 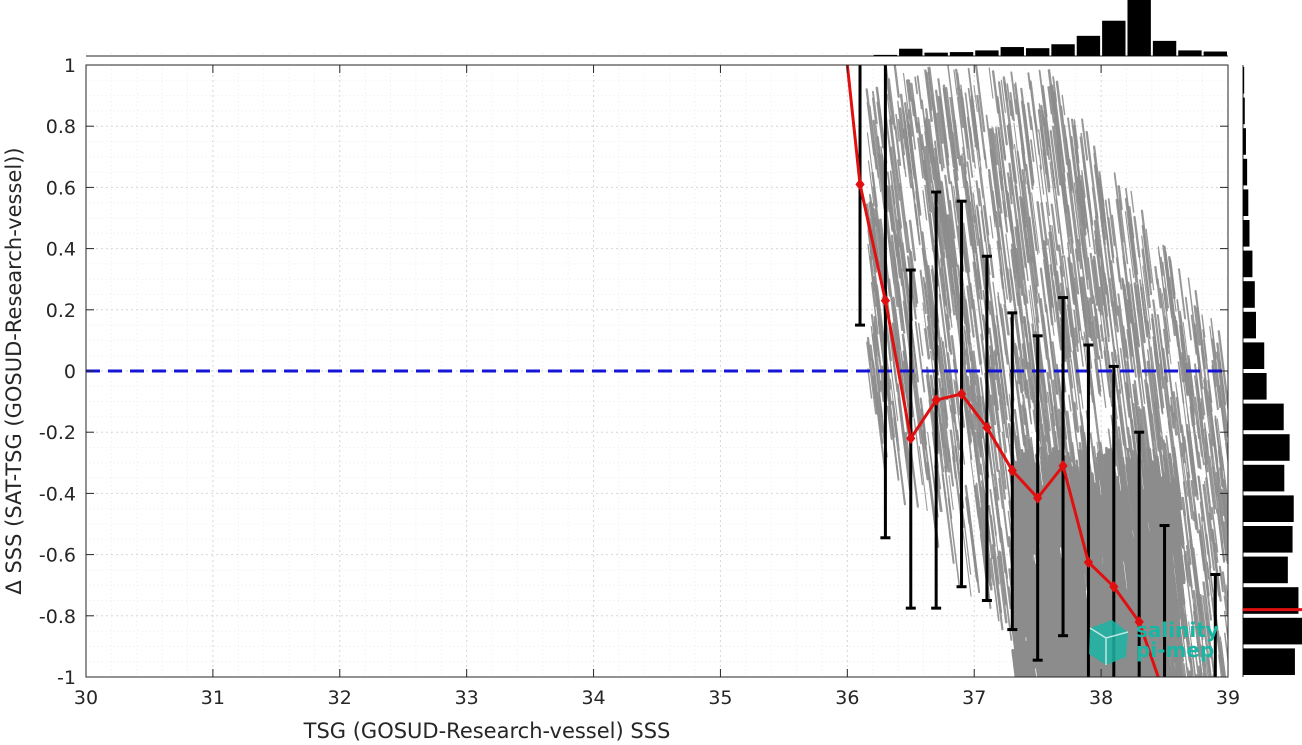 I want to click on right-histogram-bar, so click(x=1268, y=508).